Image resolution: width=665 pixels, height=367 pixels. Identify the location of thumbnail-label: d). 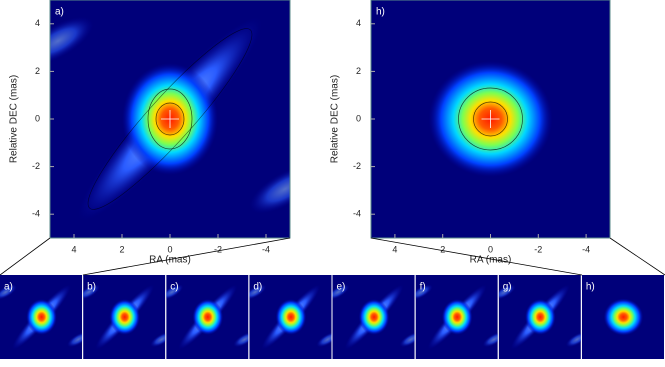
(257, 287).